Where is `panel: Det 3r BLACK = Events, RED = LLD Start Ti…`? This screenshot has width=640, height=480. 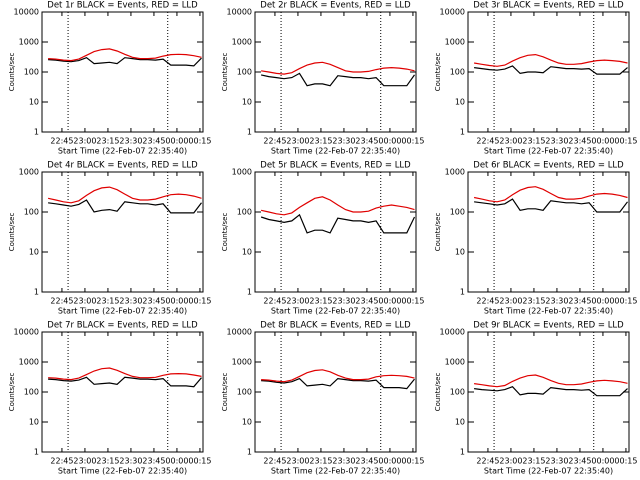
panel: Det 3r BLACK = Events, RED = LLD Start Ti… is located at coordinates (535, 78).